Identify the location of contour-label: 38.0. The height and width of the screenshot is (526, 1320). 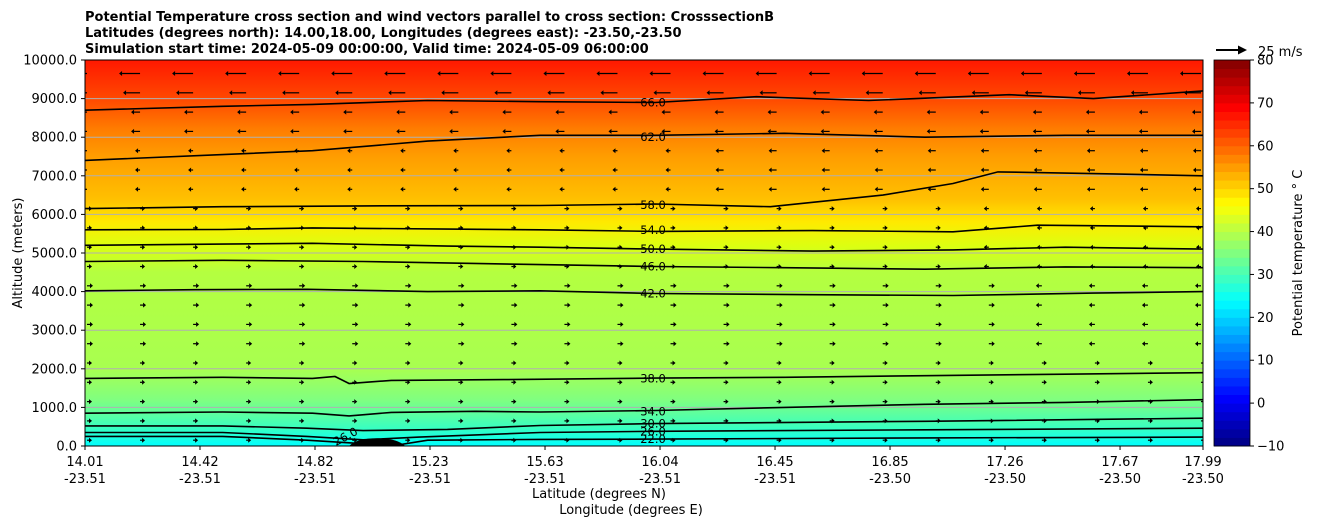
(653, 378).